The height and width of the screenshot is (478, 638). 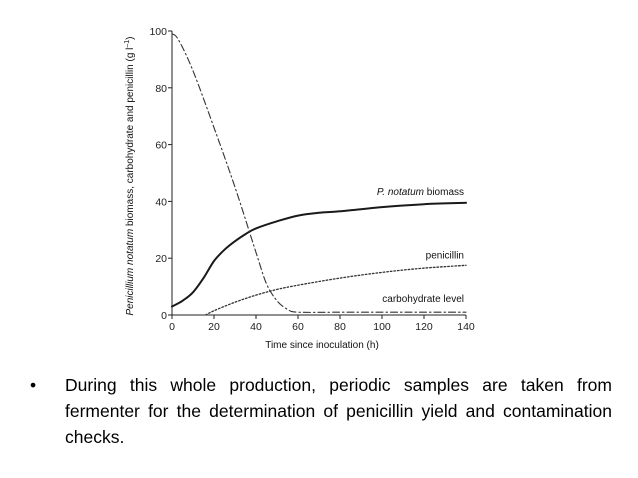 What do you see at coordinates (158, 32) in the screenshot?
I see `y-tick-label: 100` at bounding box center [158, 32].